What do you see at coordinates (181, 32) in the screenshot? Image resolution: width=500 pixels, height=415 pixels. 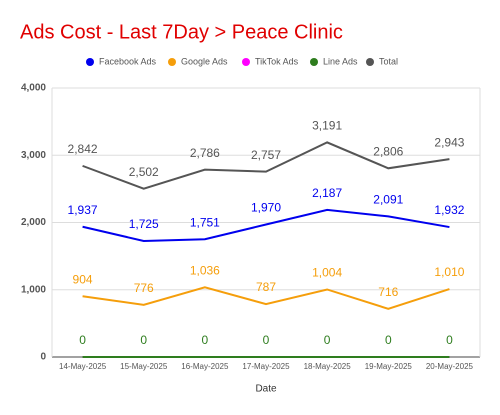 I see `chart-title: Ads Cost - Last 7Day > Peace Clinic` at bounding box center [181, 32].